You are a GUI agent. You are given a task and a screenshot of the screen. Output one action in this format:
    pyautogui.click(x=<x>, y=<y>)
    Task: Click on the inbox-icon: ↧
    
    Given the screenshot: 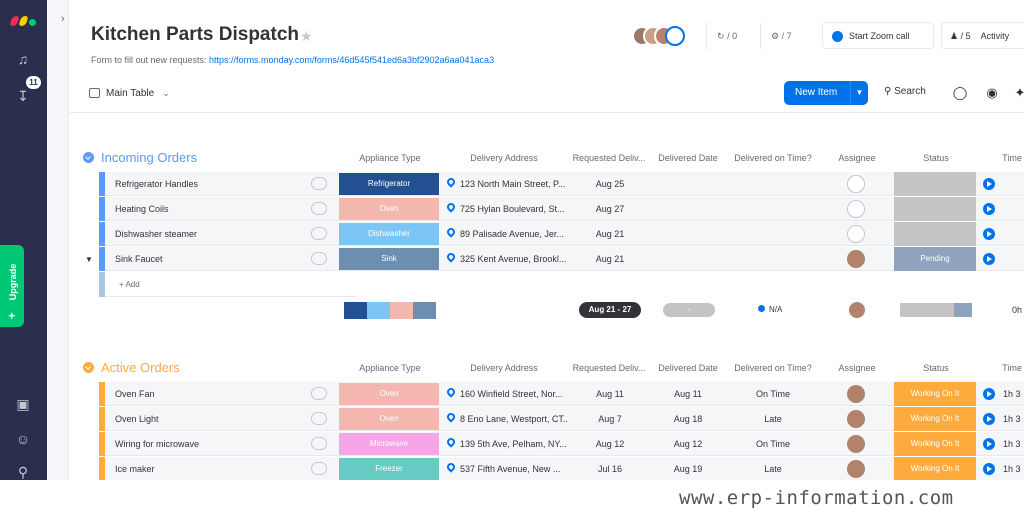 What is the action you would take?
    pyautogui.click(x=23, y=96)
    